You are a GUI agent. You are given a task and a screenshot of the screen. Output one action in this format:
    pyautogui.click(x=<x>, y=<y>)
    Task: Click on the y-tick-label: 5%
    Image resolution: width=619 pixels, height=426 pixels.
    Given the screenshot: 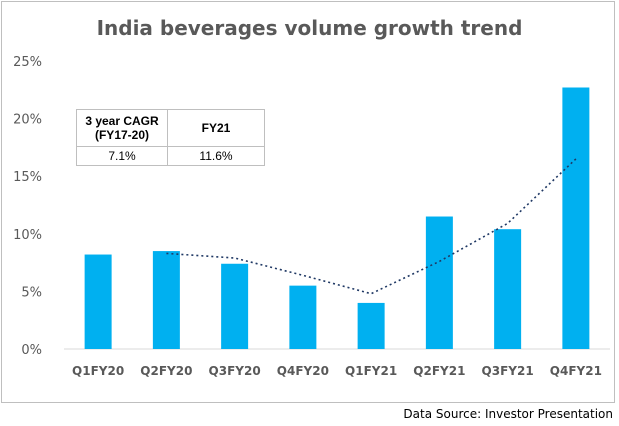 What is the action you would take?
    pyautogui.click(x=31, y=292)
    